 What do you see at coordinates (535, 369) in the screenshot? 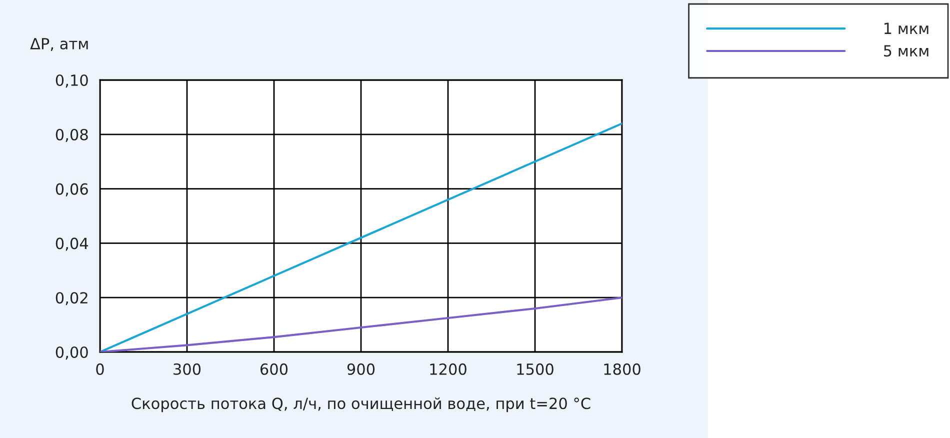
I see `x-tick-label: 1500` at bounding box center [535, 369].